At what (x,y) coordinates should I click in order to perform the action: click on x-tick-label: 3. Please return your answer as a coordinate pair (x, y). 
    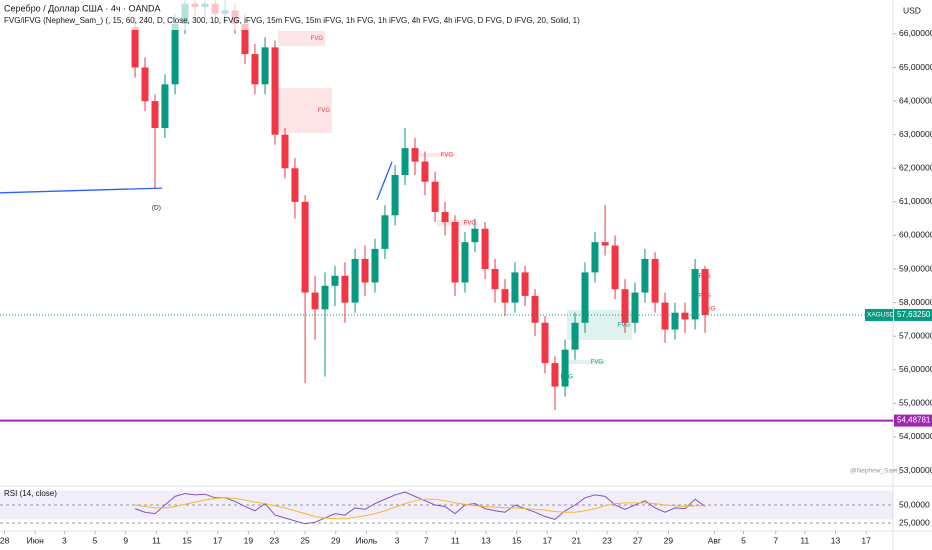
    Looking at the image, I should click on (397, 540).